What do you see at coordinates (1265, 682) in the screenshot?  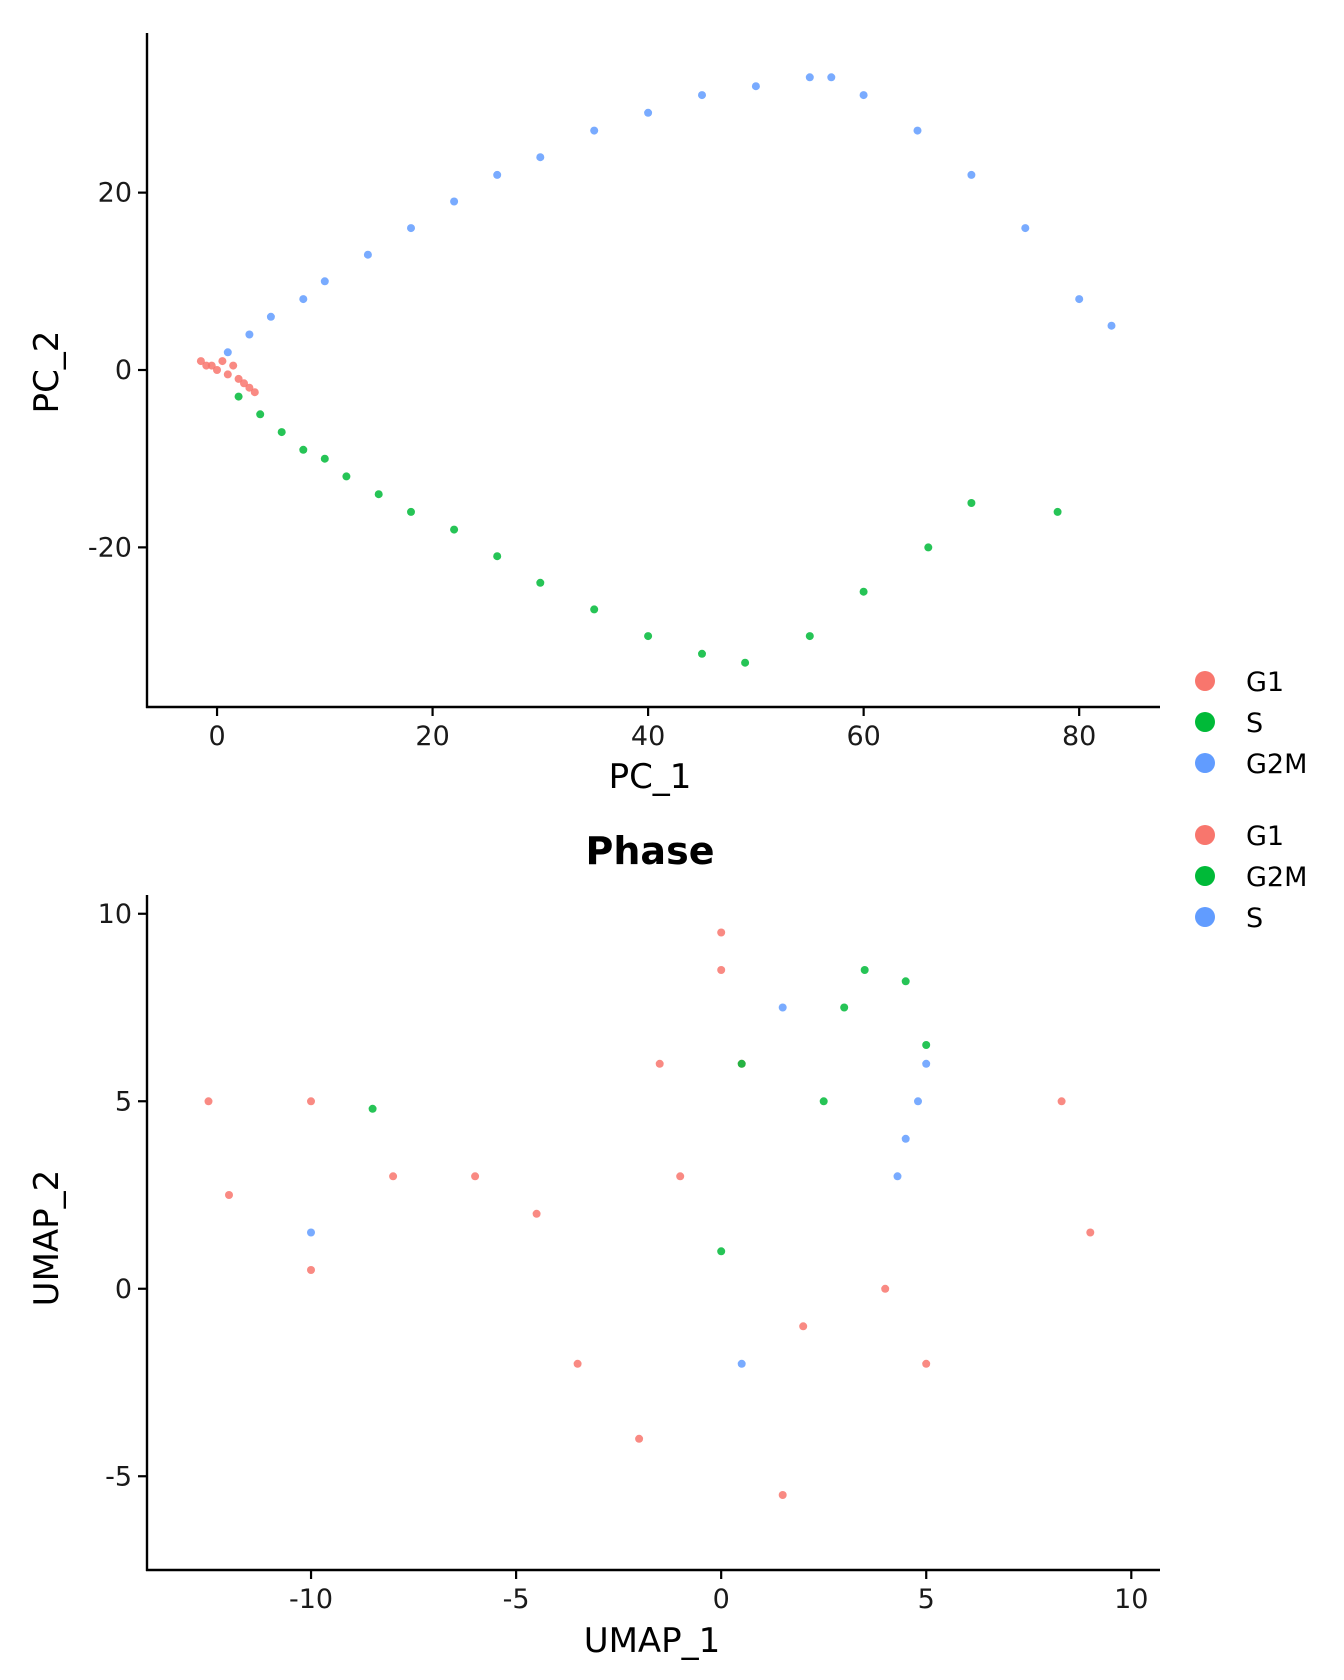 I see `pca-legend-label-g1: G1` at bounding box center [1265, 682].